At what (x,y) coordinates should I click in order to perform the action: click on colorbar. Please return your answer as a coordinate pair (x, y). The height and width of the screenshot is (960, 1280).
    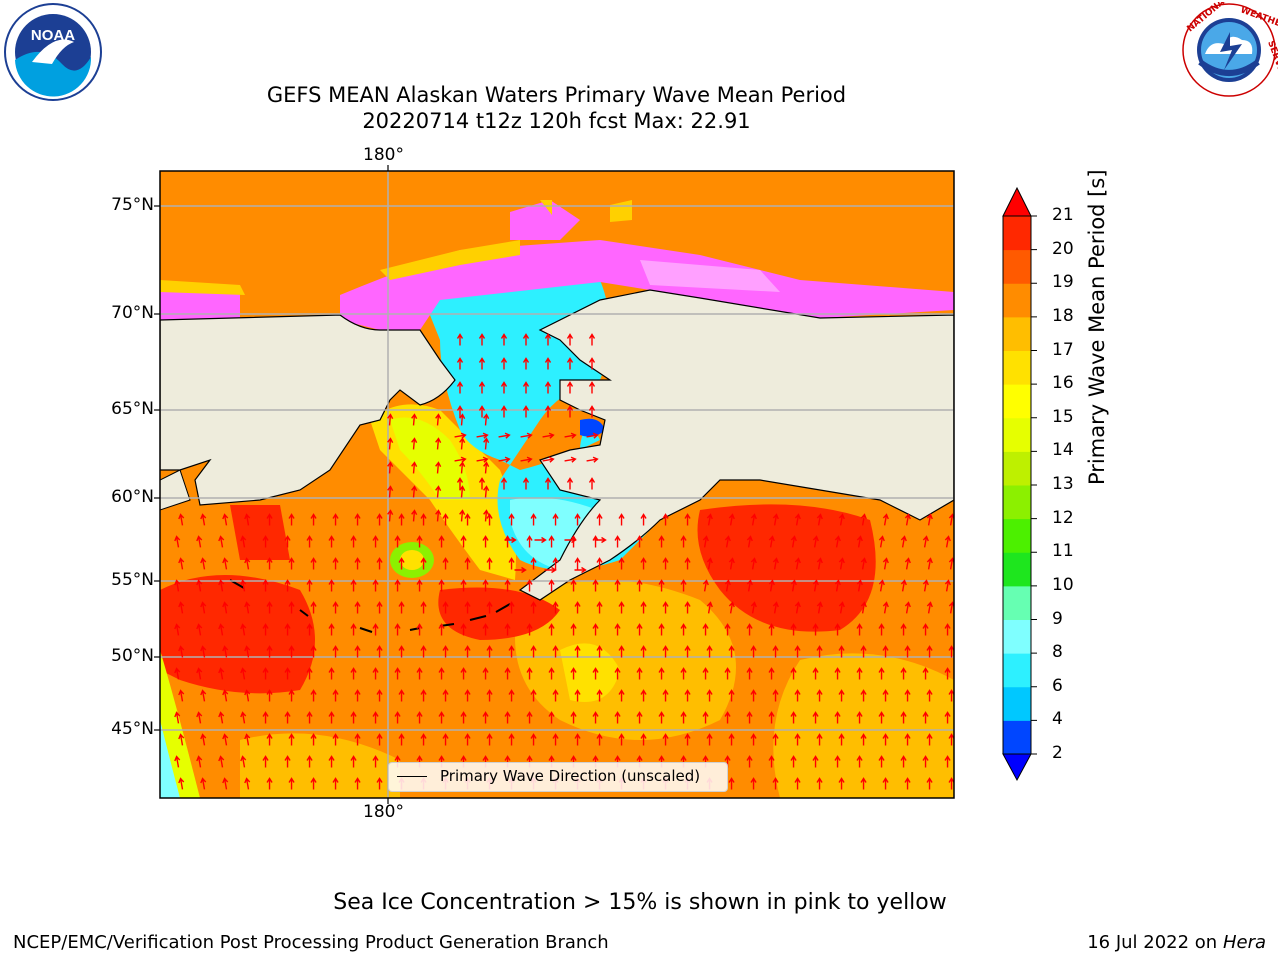
    Looking at the image, I should click on (1019, 484).